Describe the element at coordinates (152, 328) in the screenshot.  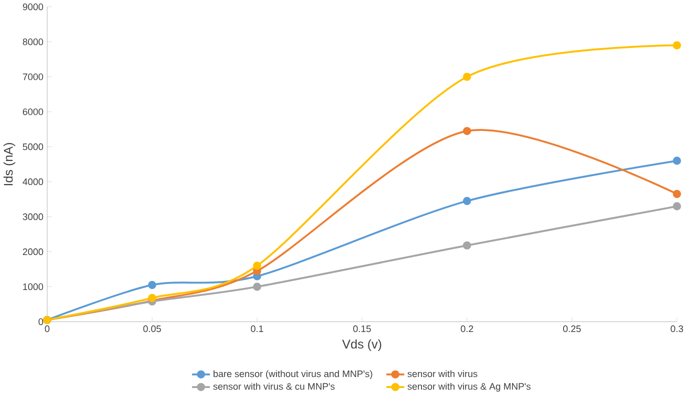
I see `x-tick-label: 0.05` at that location.